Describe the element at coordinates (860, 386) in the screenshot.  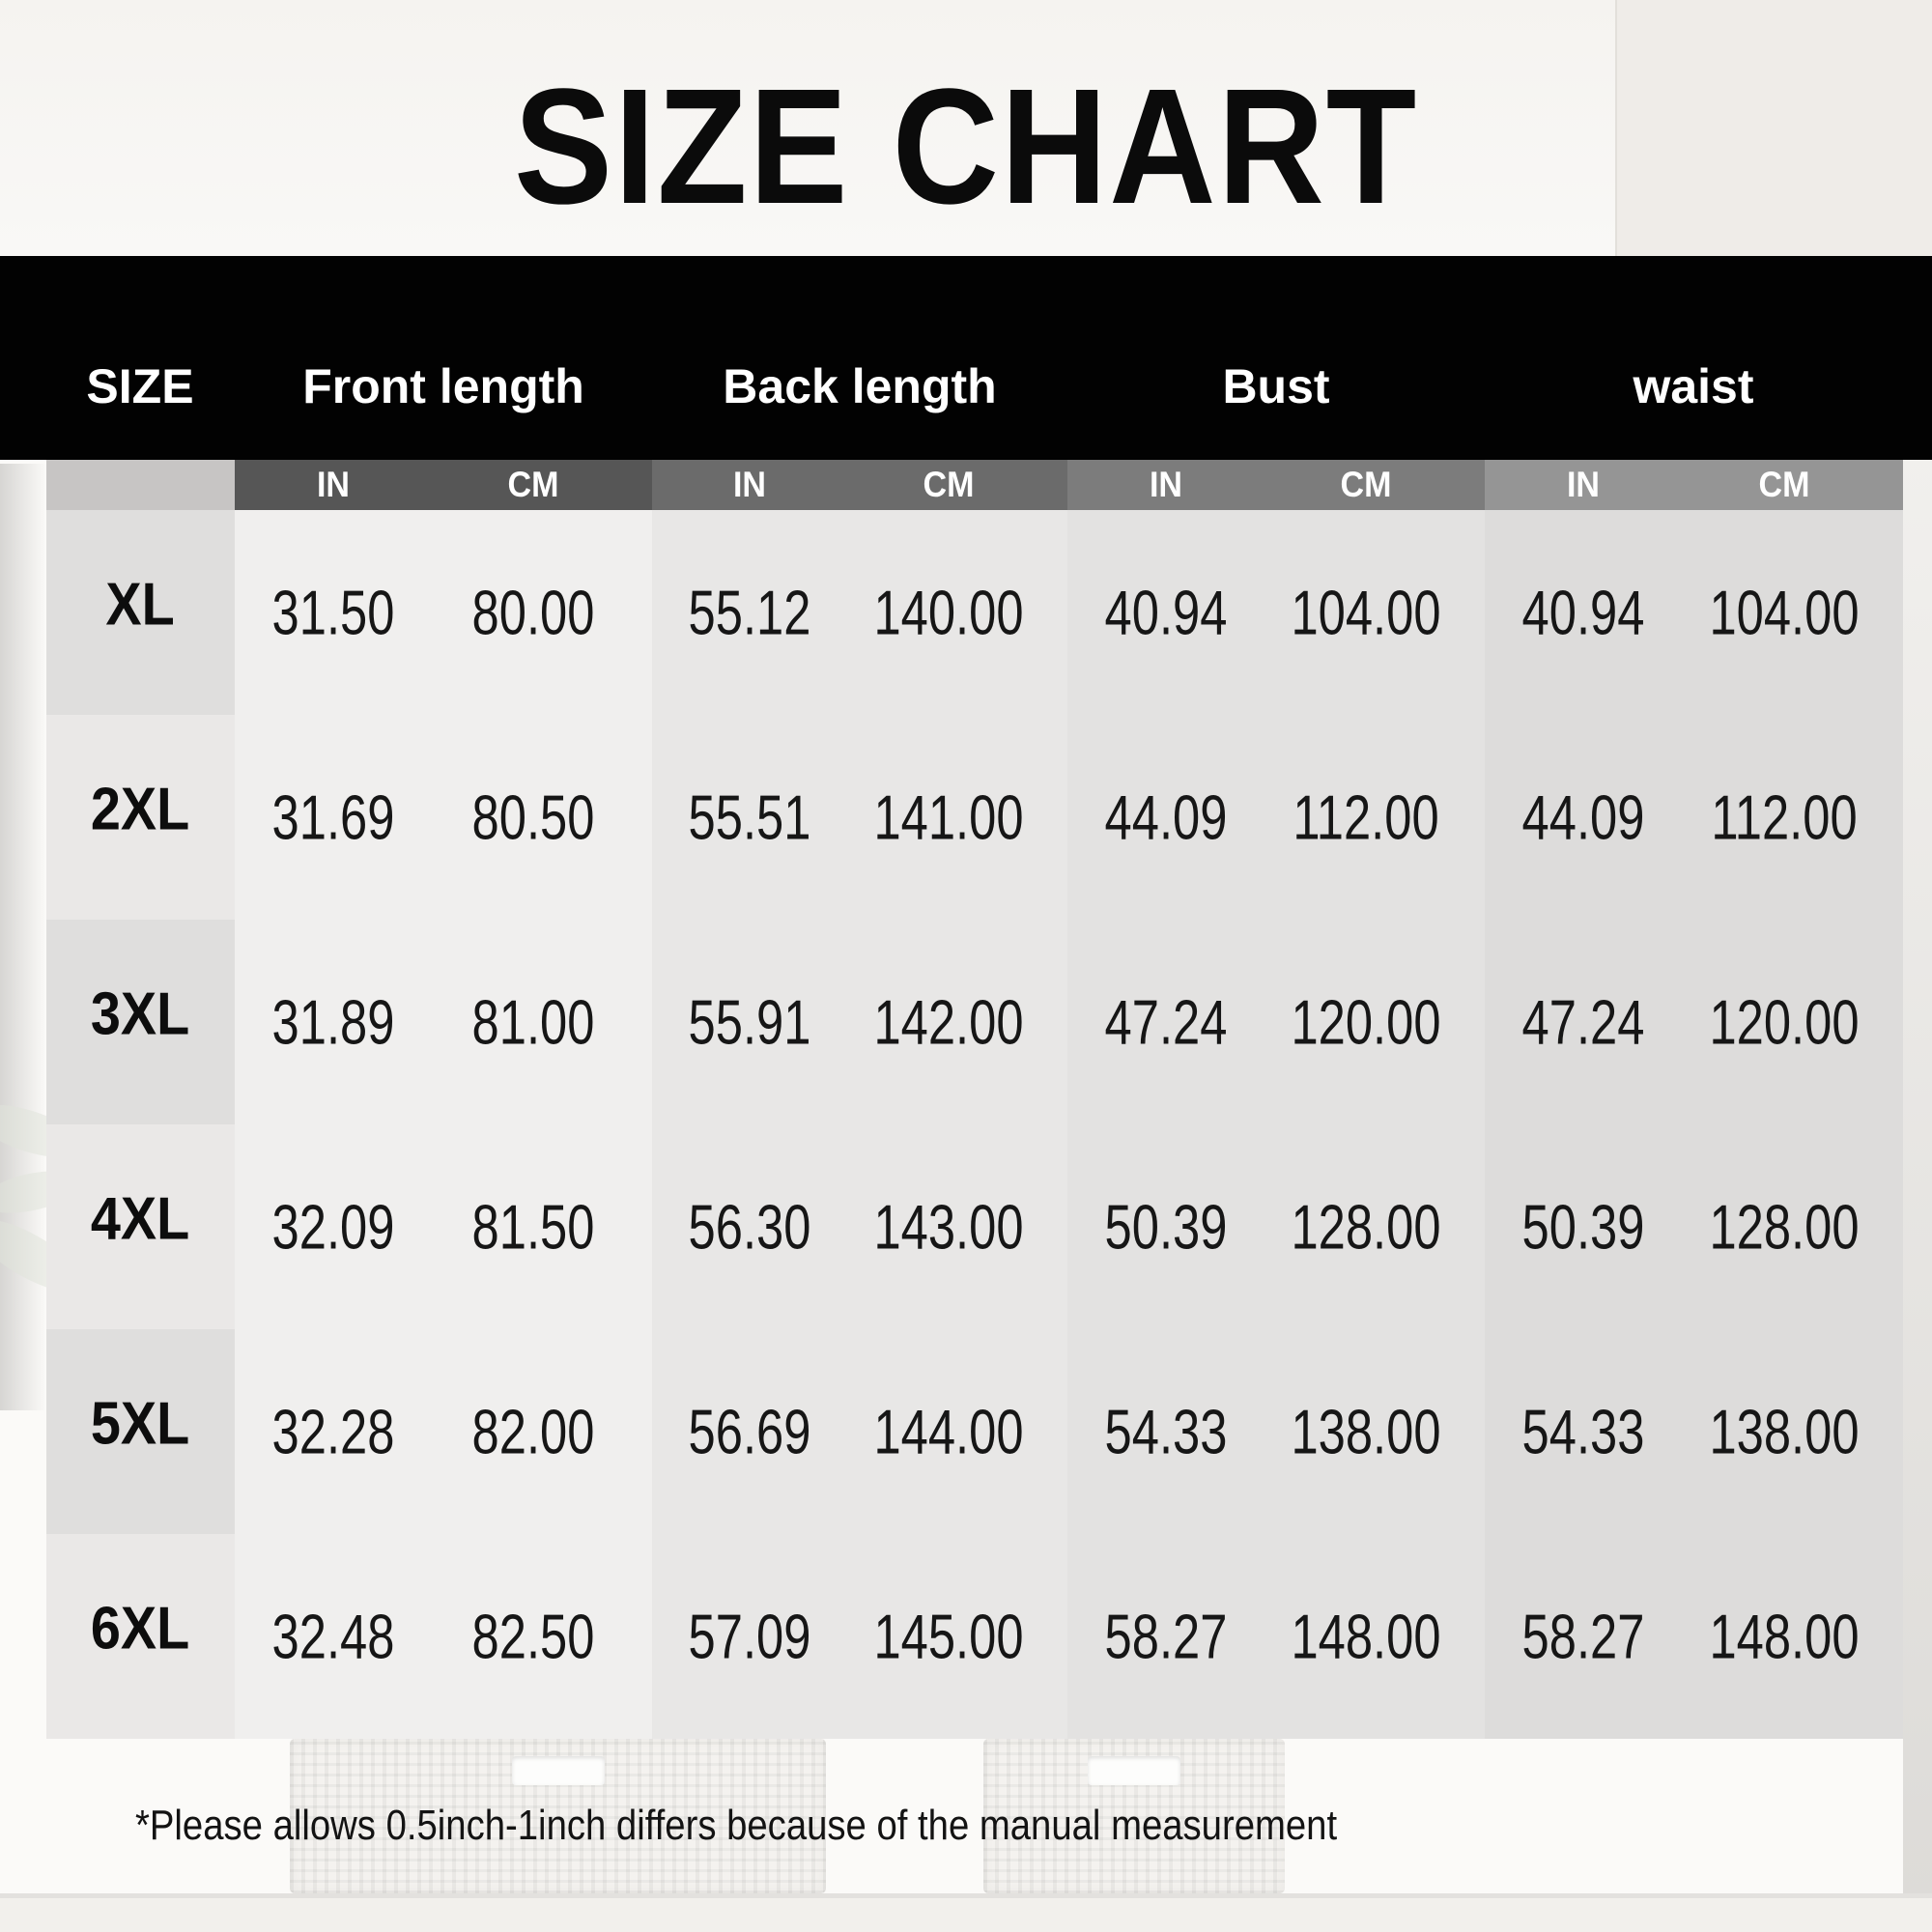
I see `column-header-back-length: Back length` at that location.